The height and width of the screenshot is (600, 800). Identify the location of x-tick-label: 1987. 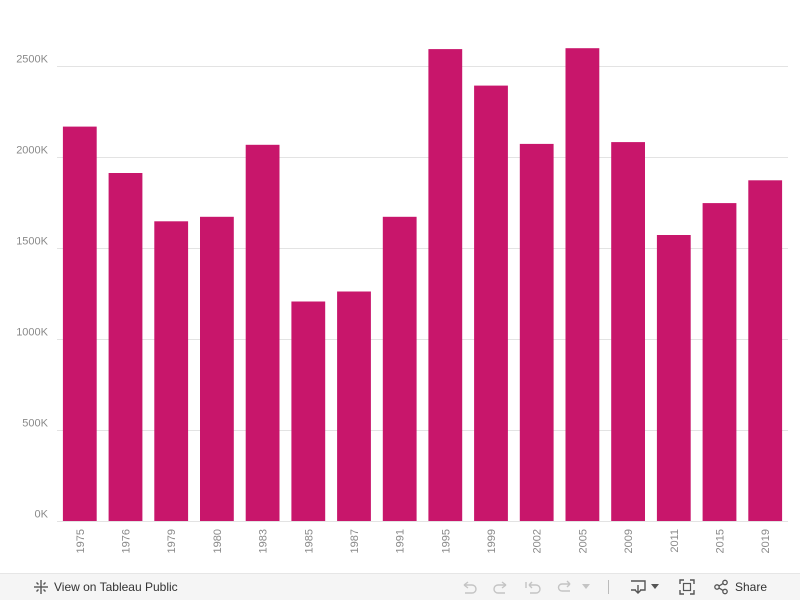
(355, 541).